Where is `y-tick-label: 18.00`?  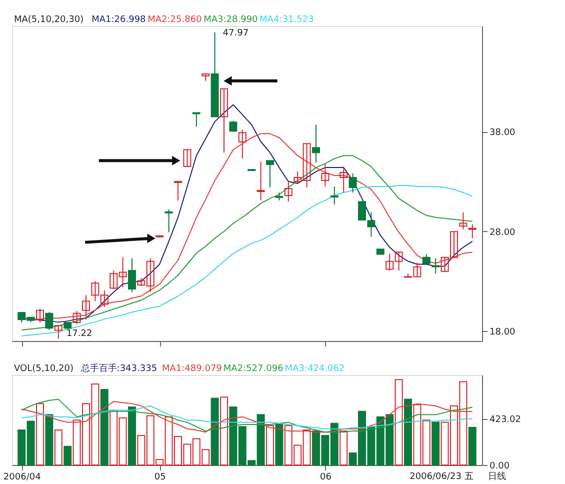 y-tick-label: 18.00 is located at coordinates (503, 333).